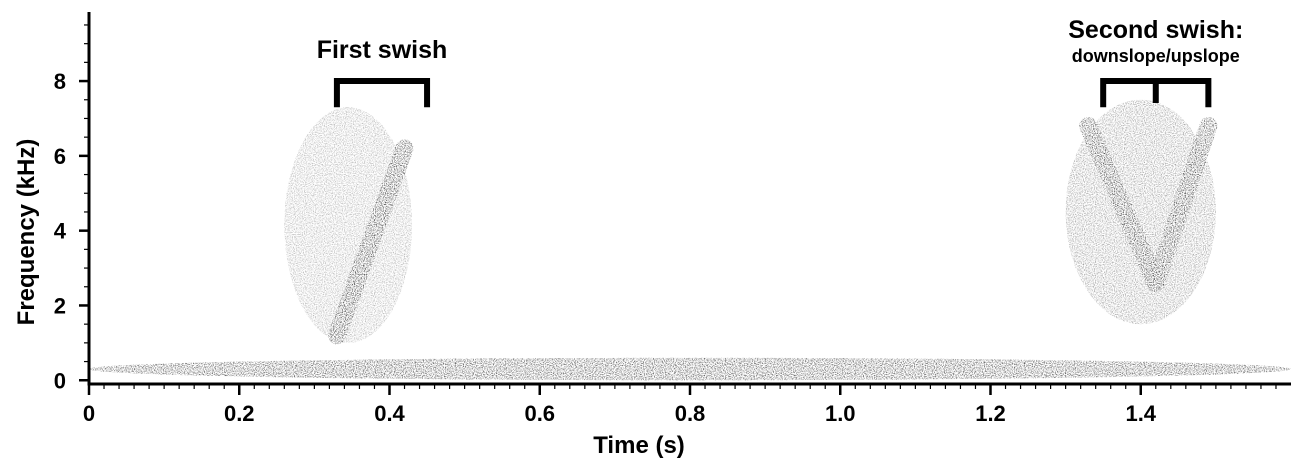 Image resolution: width=1291 pixels, height=461 pixels. What do you see at coordinates (60, 231) in the screenshot?
I see `y-tick-label: 4` at bounding box center [60, 231].